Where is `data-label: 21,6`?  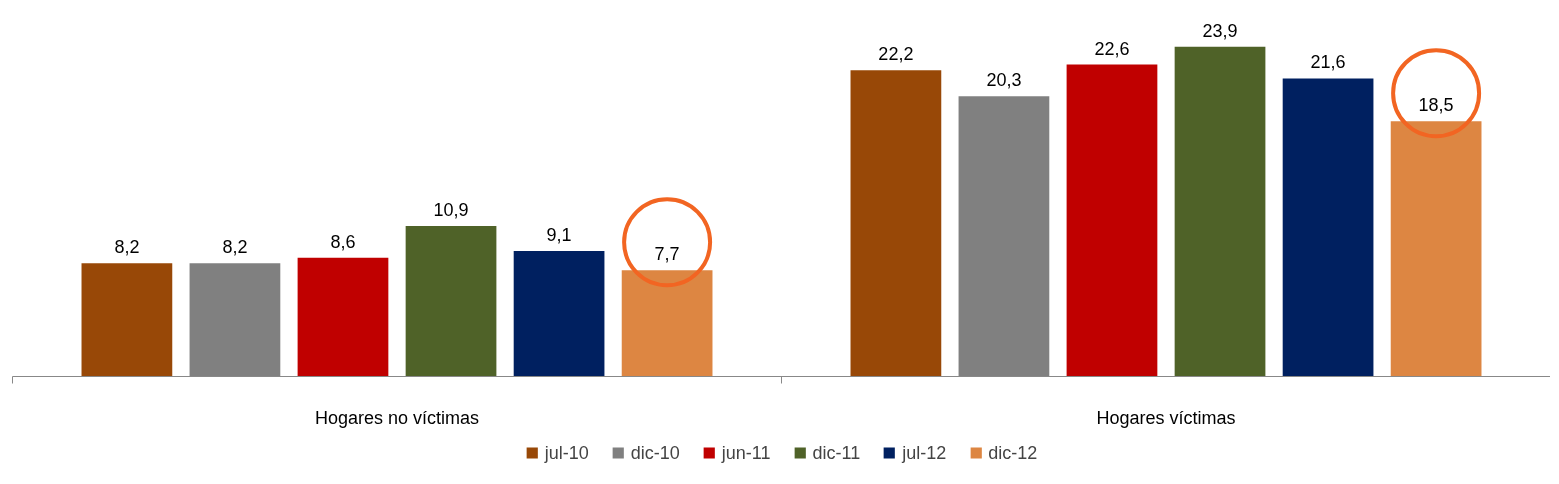 data-label: 21,6 is located at coordinates (1328, 62).